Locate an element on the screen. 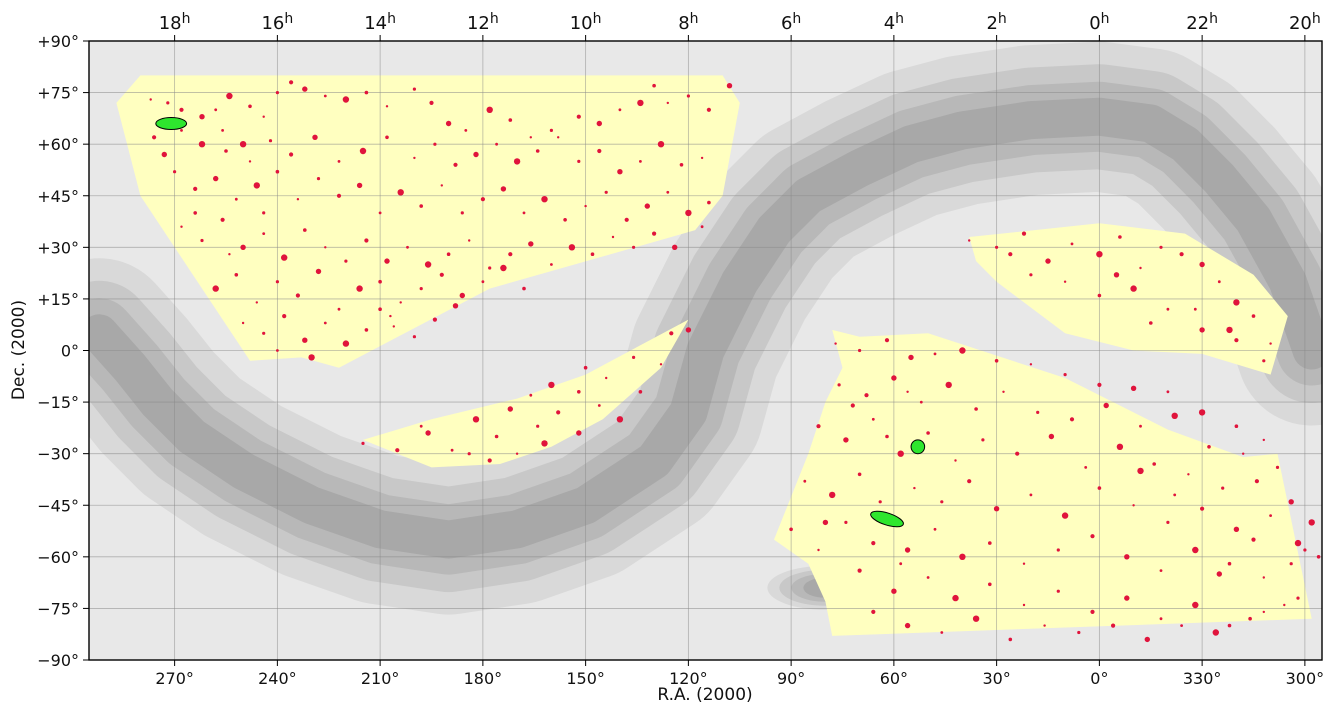 The image size is (1325, 712). x-tick-label: 60° is located at coordinates (894, 678).